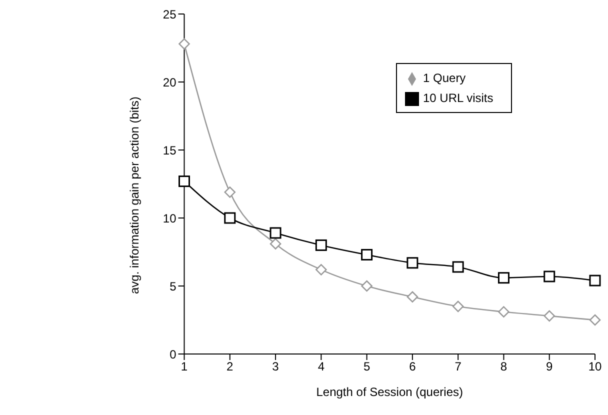 The width and height of the screenshot is (608, 415). Describe the element at coordinates (169, 218) in the screenshot. I see `y-tick-label: 10` at that location.